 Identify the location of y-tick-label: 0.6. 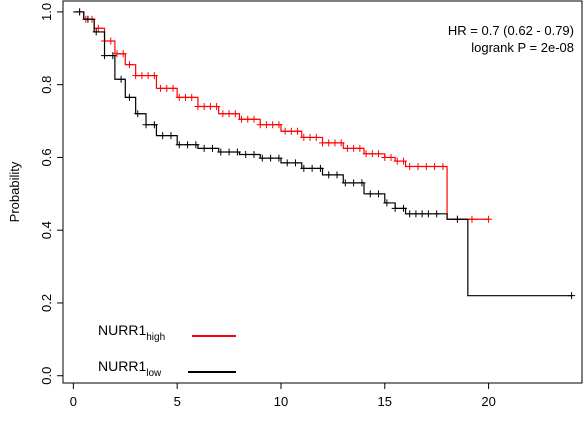
(46, 157).